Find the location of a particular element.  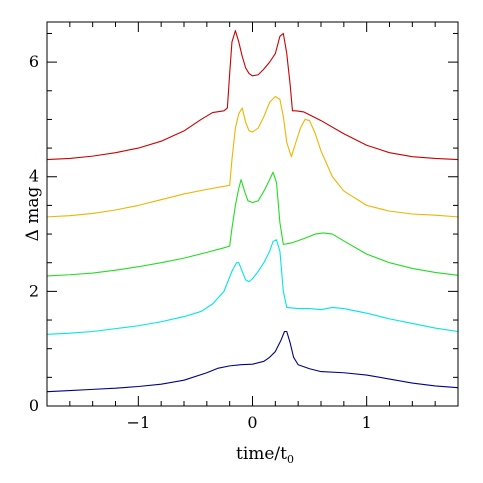

x-axis-label-main: time/t is located at coordinates (261, 454).